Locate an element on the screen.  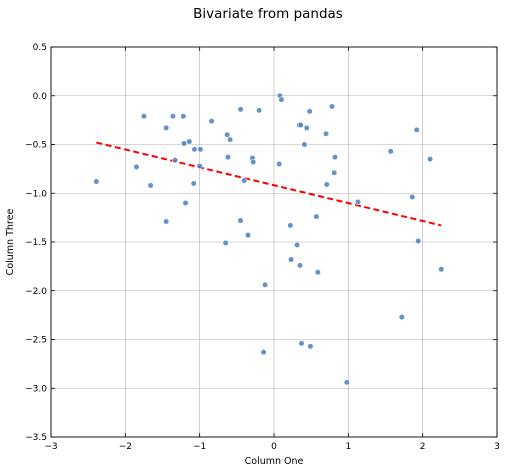
y-tick-label: −2.5 is located at coordinates (36, 341).